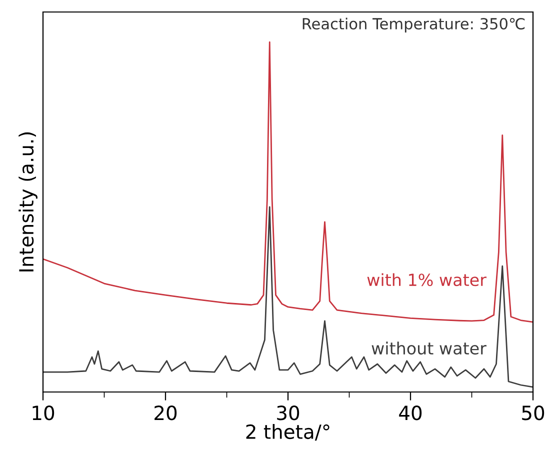  What do you see at coordinates (28, 202) in the screenshot?
I see `y-axis-title: Intensity (a.u.)` at bounding box center [28, 202].